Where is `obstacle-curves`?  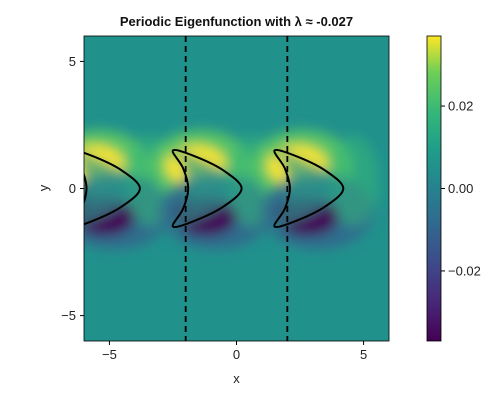 obstacle-curves is located at coordinates (214, 188).